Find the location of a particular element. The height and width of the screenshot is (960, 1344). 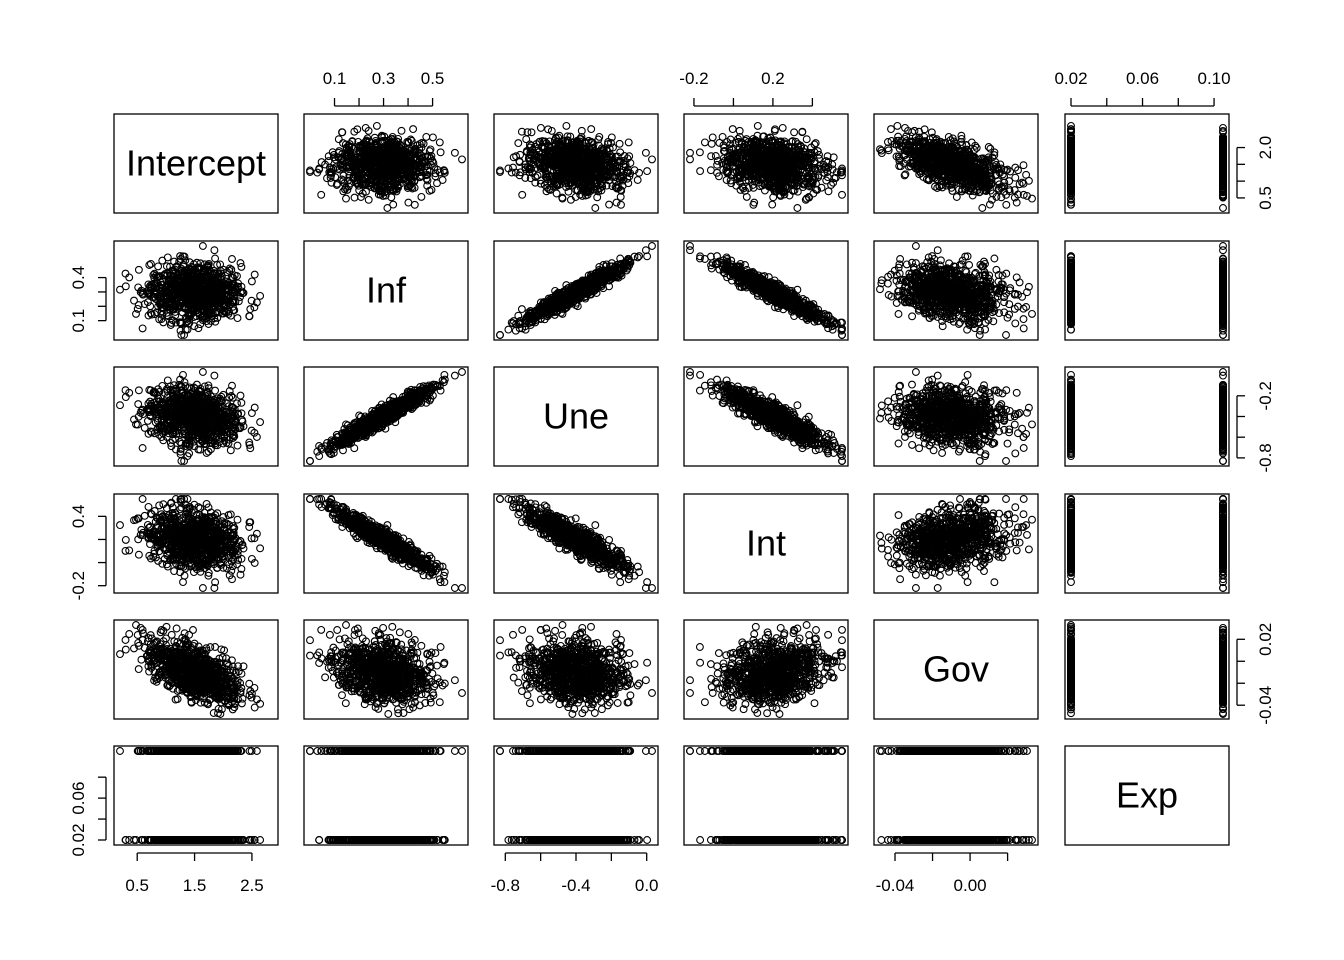

panel-frame-intercept-exp is located at coordinates (1147, 163).